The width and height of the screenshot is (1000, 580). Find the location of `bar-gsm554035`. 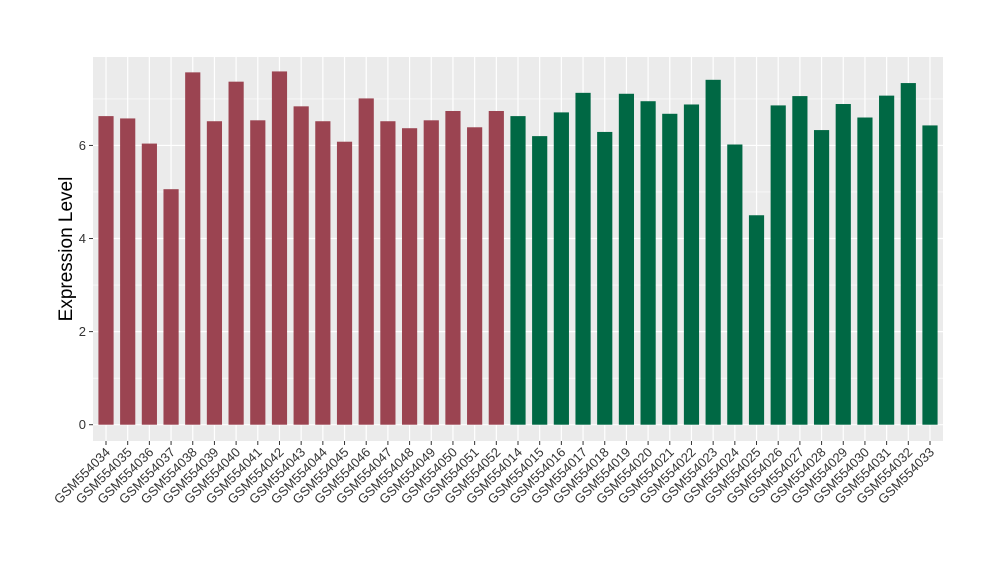

bar-gsm554035 is located at coordinates (128, 271).